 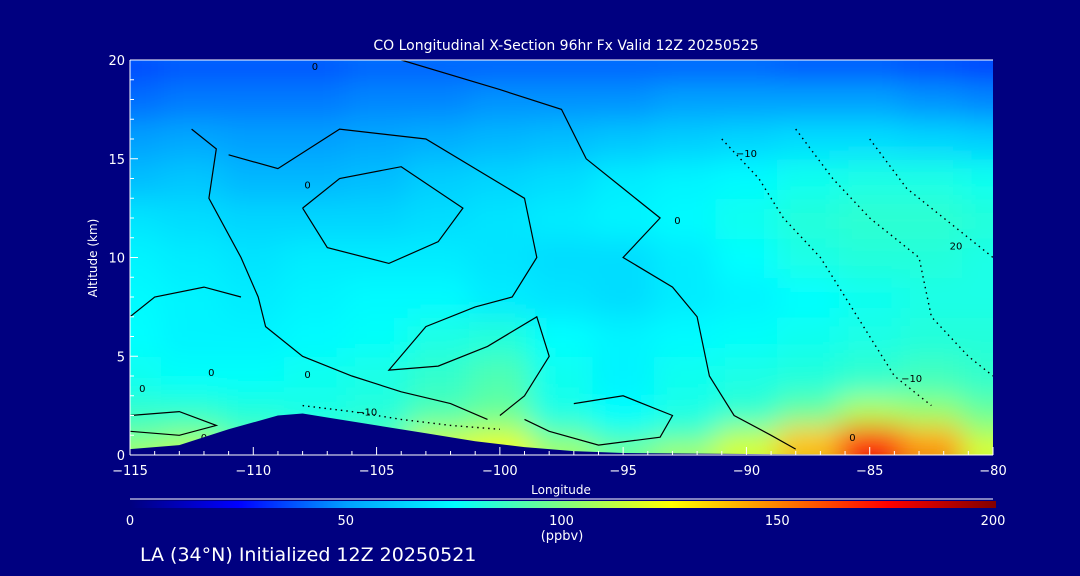 I want to click on x-tick-label: −115, so click(x=130, y=471).